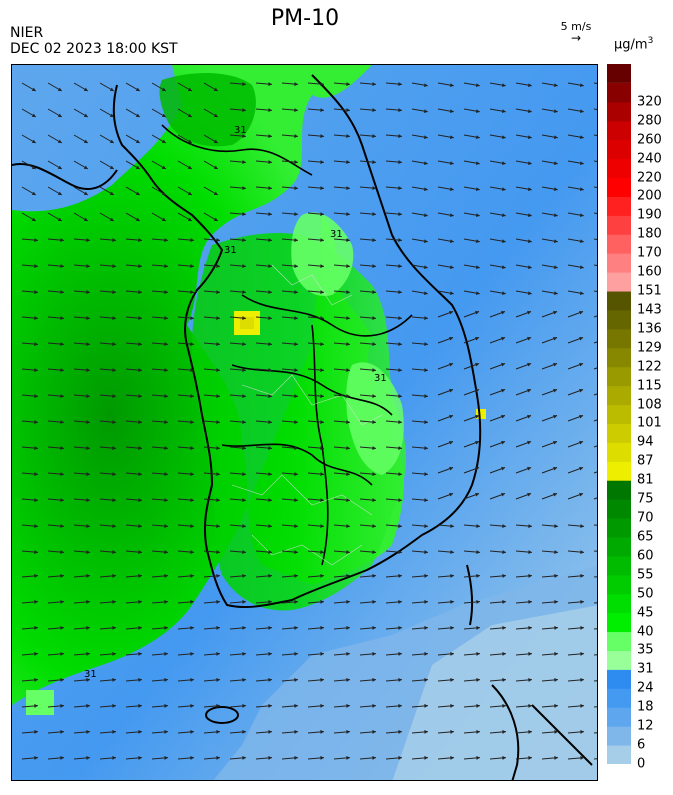 This screenshot has height=795, width=673. What do you see at coordinates (631, 45) in the screenshot?
I see `unit-text: µg/m` at bounding box center [631, 45].